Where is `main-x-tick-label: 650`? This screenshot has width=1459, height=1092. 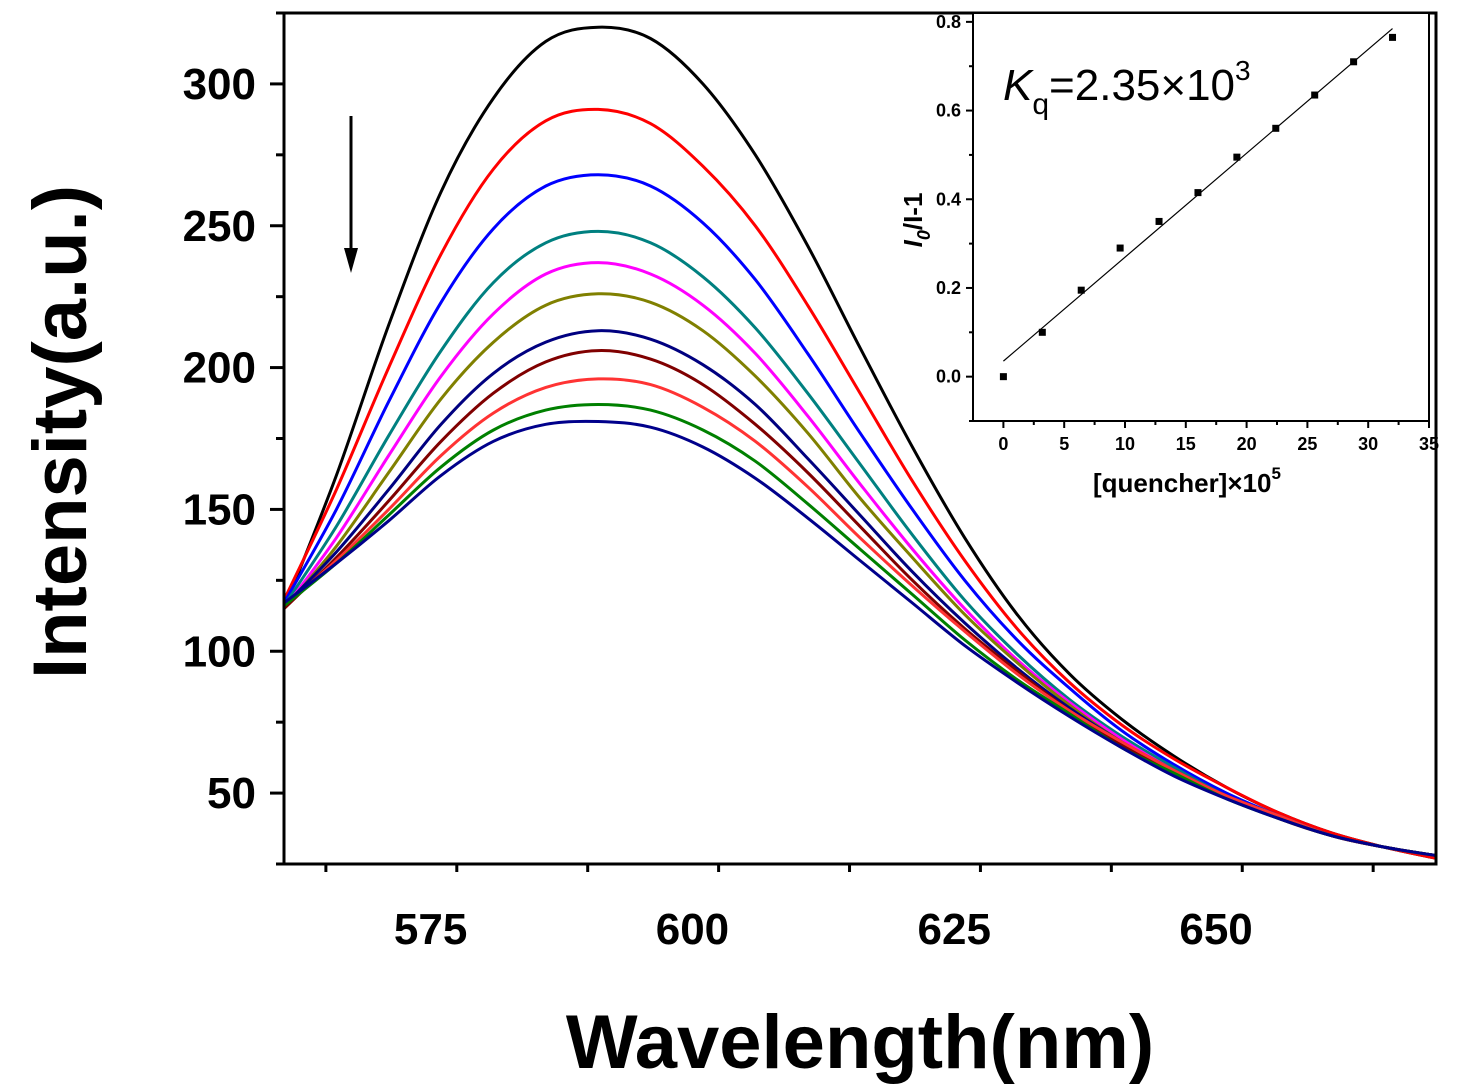 main-x-tick-label: 650 is located at coordinates (1215, 929).